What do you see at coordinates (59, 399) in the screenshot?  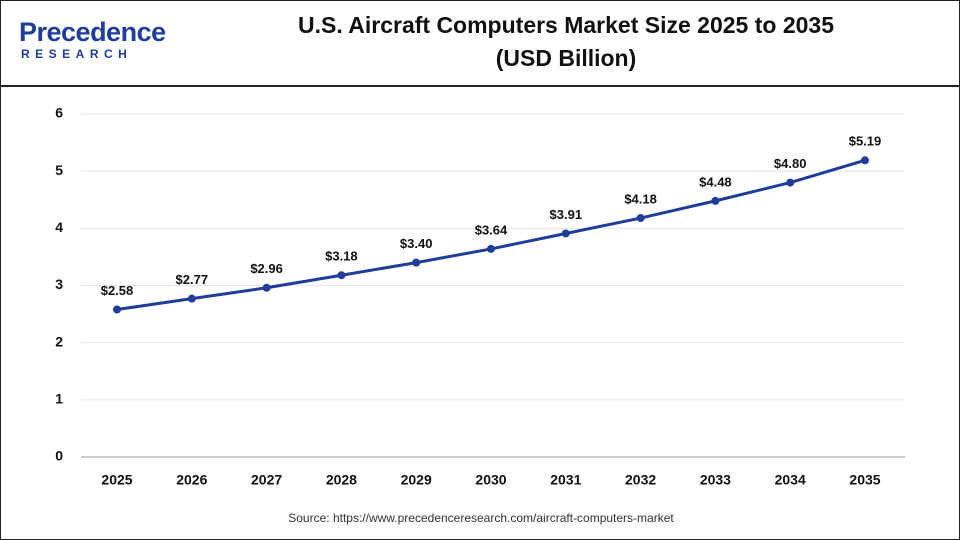 I see `y-tick-label: 1` at bounding box center [59, 399].